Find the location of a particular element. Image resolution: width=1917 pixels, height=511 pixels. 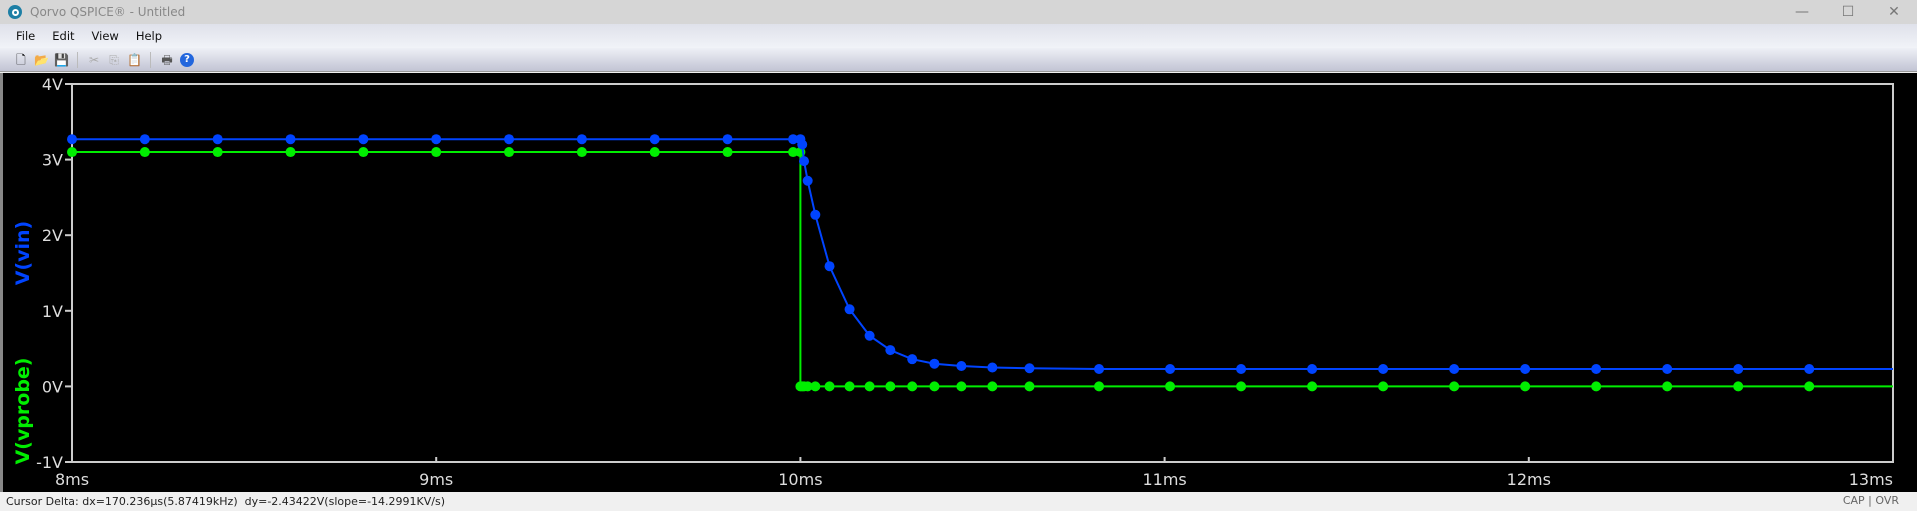

x-tick-label: 12ms is located at coordinates (1529, 479).